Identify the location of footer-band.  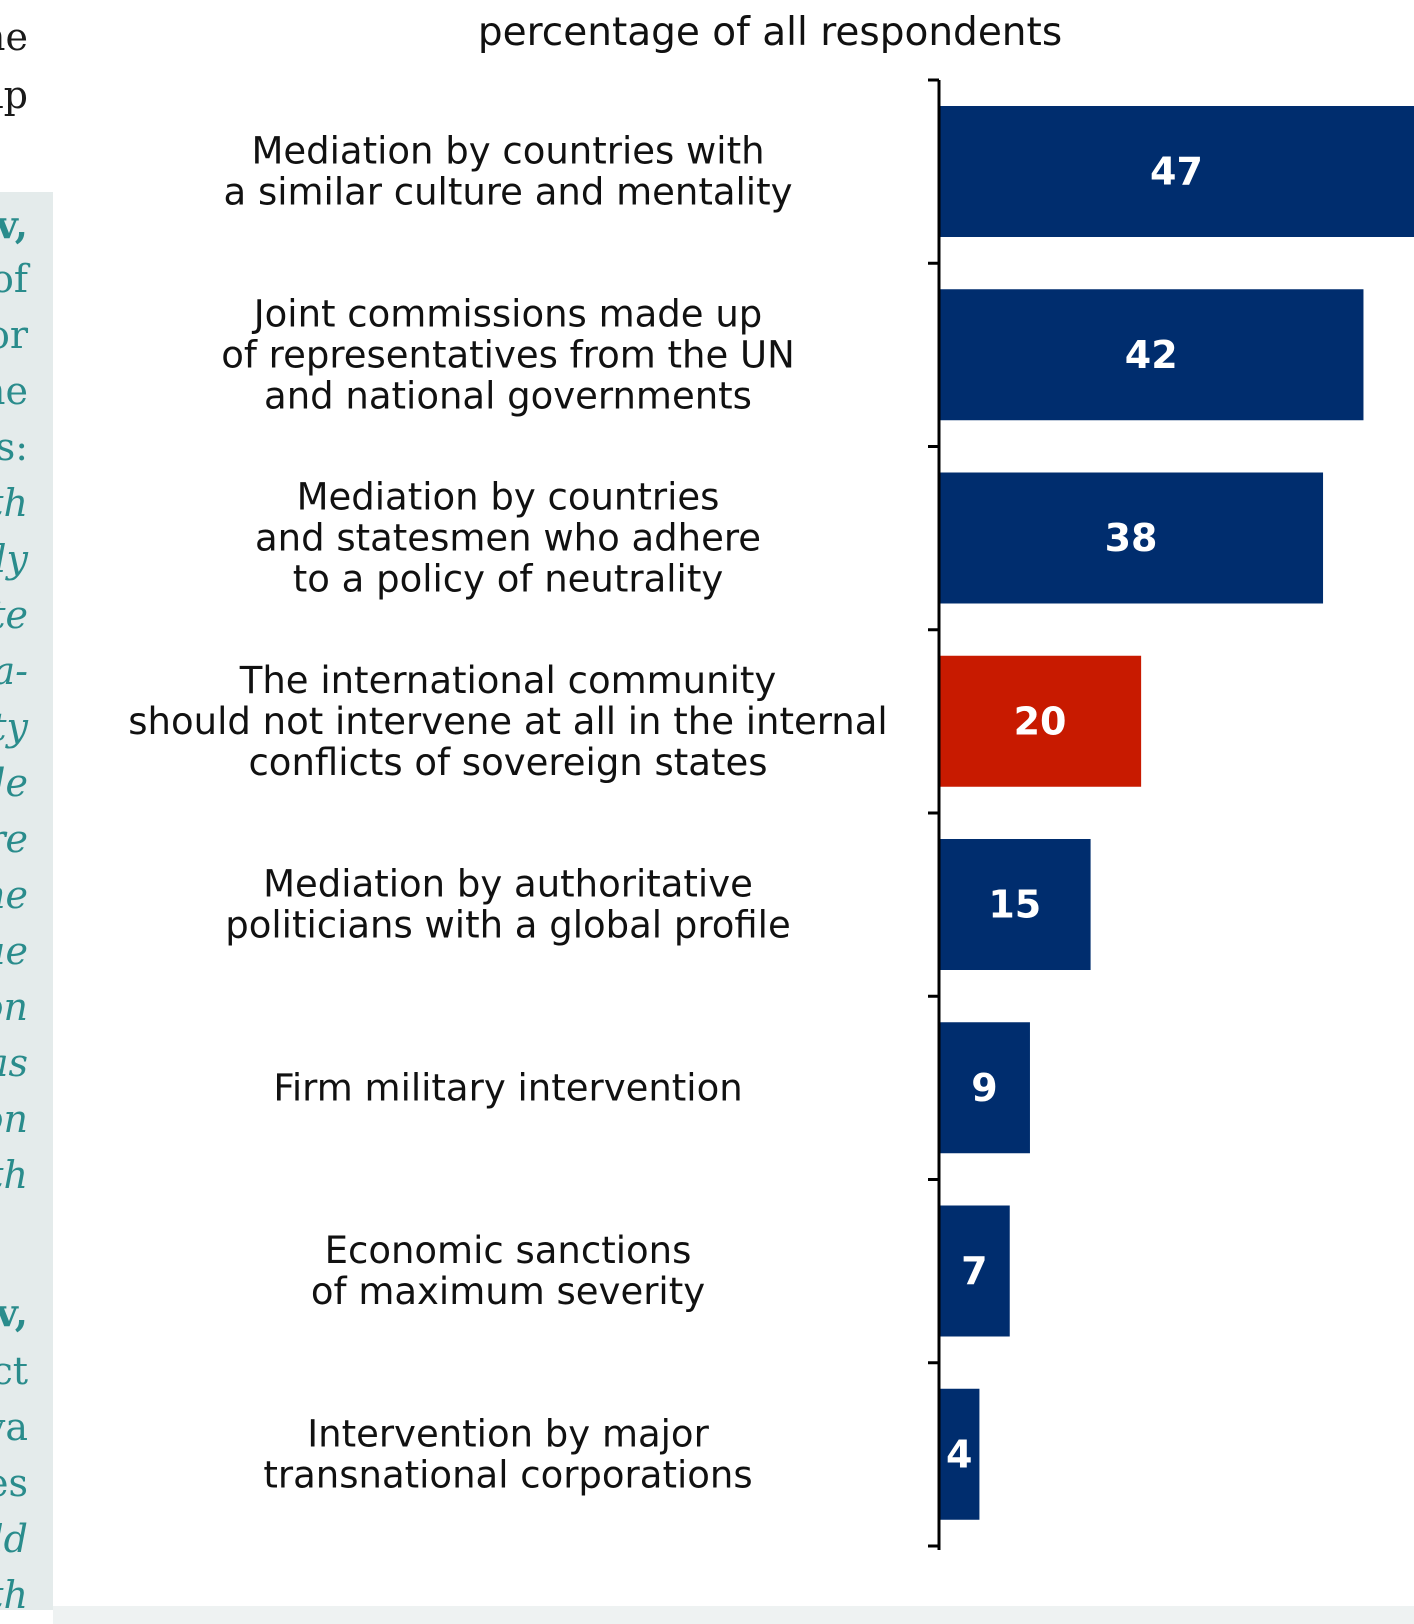
(733, 1615).